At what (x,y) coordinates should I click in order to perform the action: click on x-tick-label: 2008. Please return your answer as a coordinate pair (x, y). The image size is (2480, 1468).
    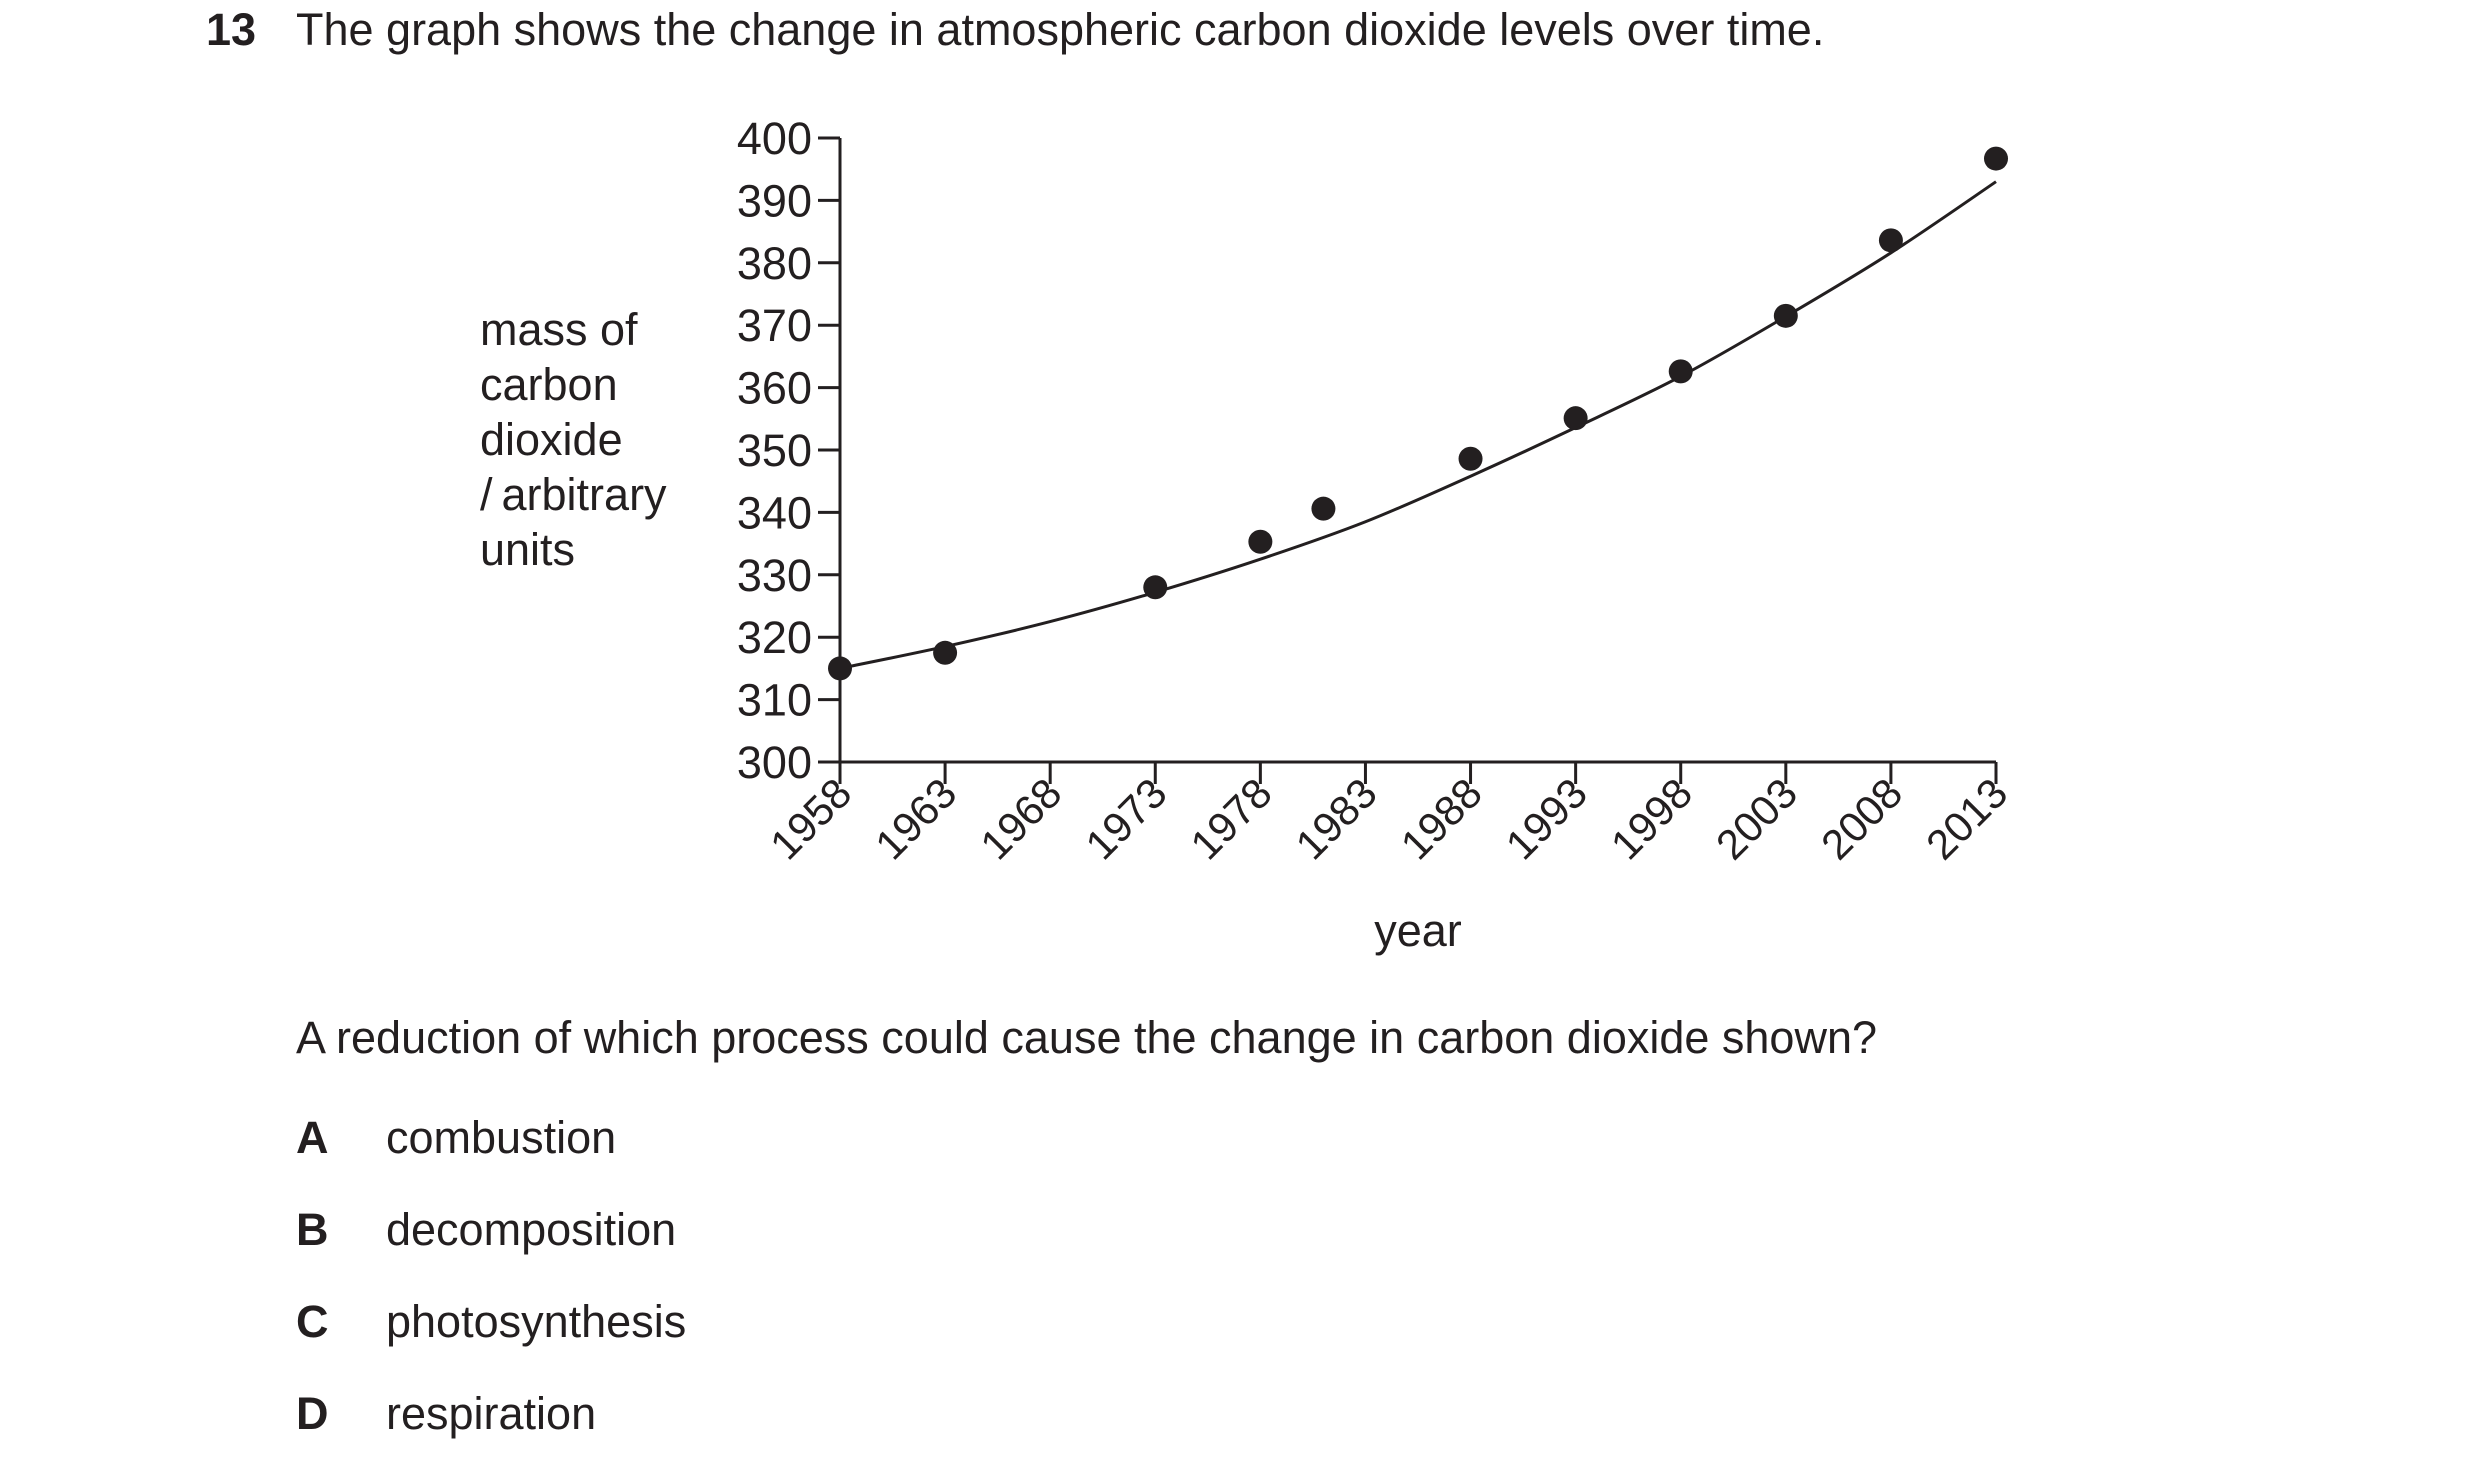
    Looking at the image, I should click on (1861, 818).